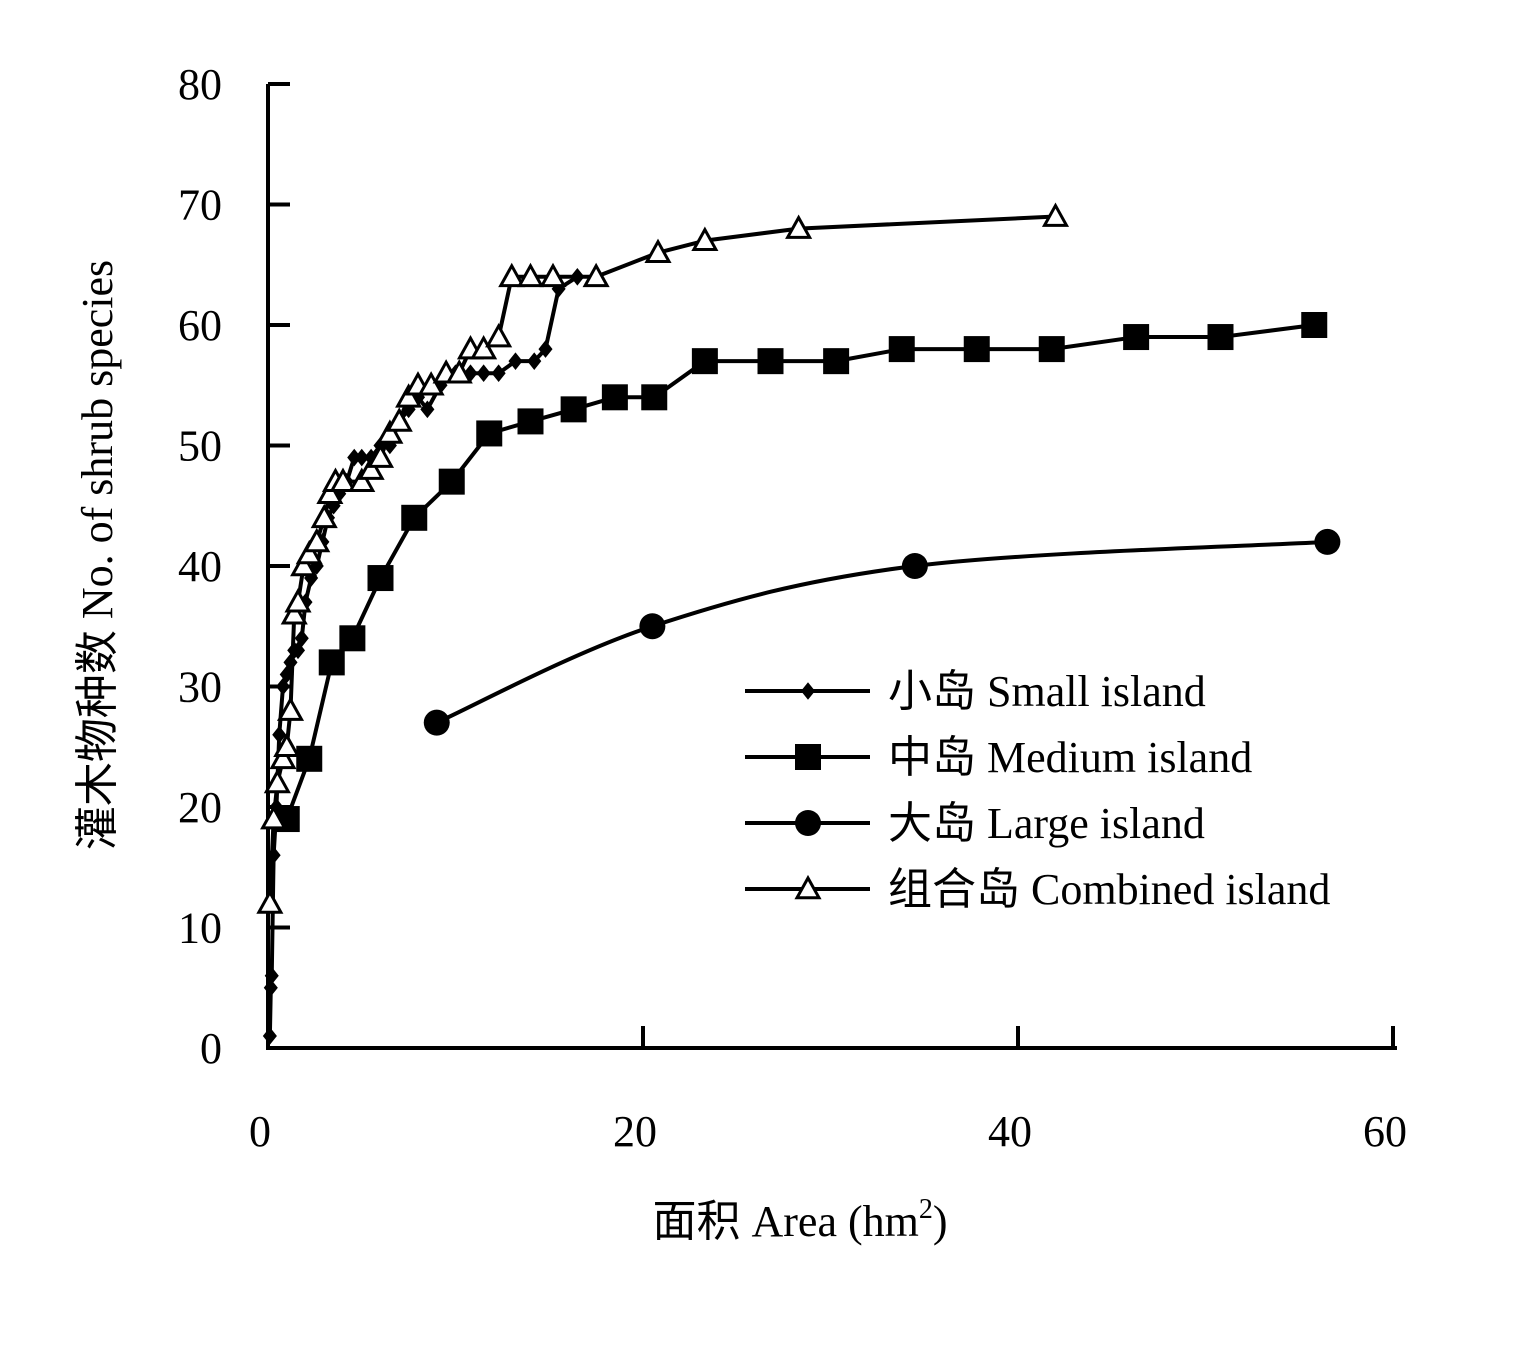  What do you see at coordinates (200, 205) in the screenshot?
I see `y-tick-label: 70` at bounding box center [200, 205].